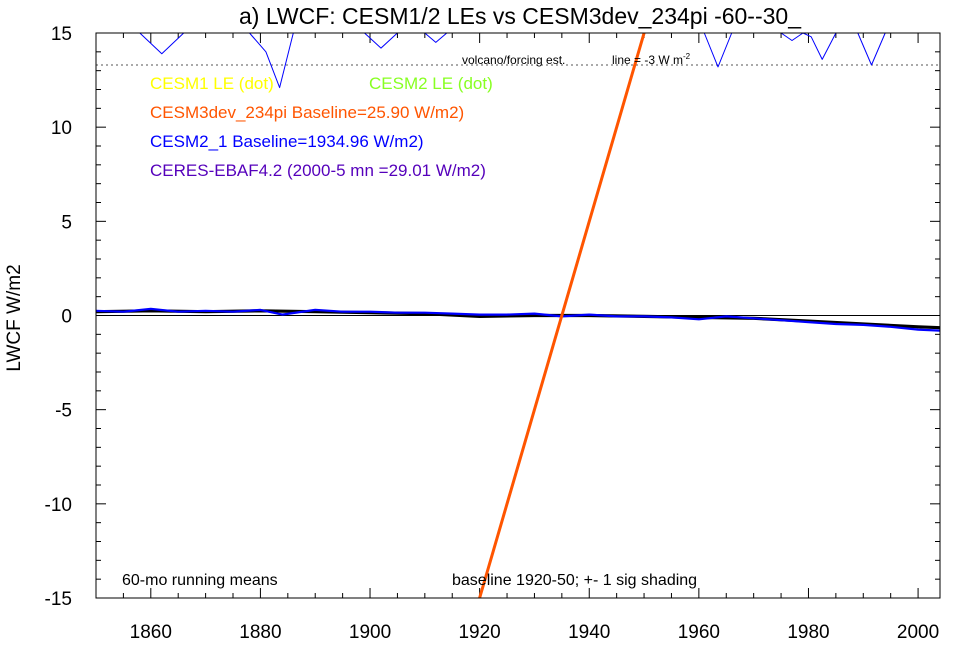 The width and height of the screenshot is (957, 646). Describe the element at coordinates (370, 631) in the screenshot. I see `x-tick-label: 1900` at that location.